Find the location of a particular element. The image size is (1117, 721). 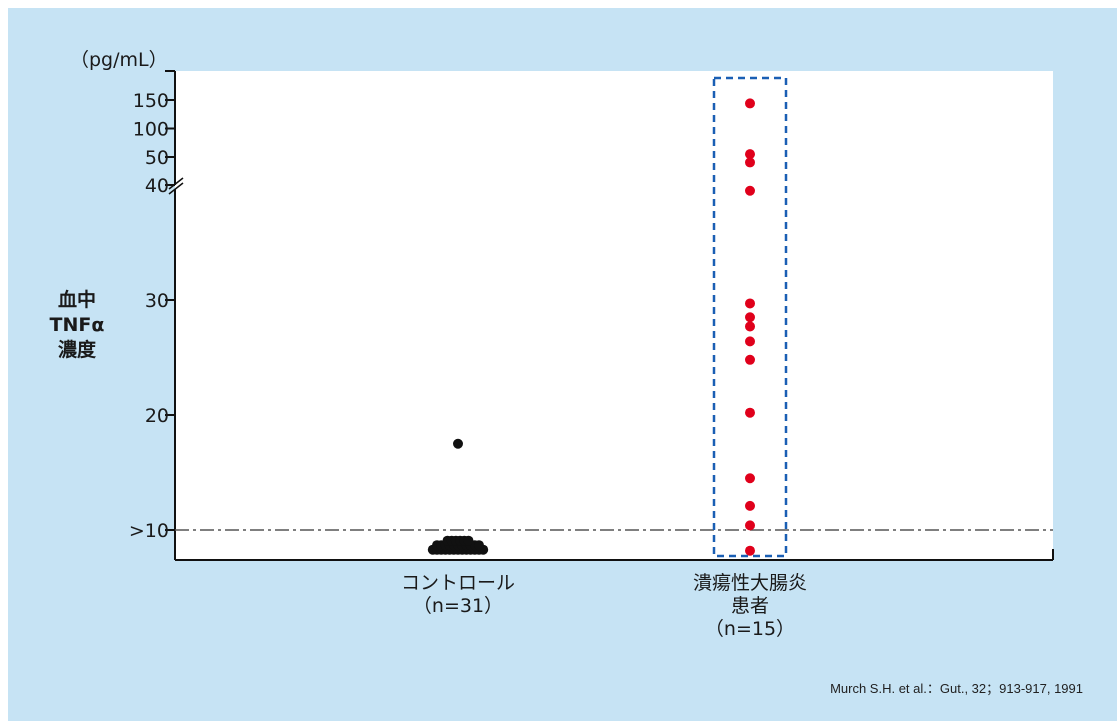

y-tick-label: 50 is located at coordinates (157, 158).